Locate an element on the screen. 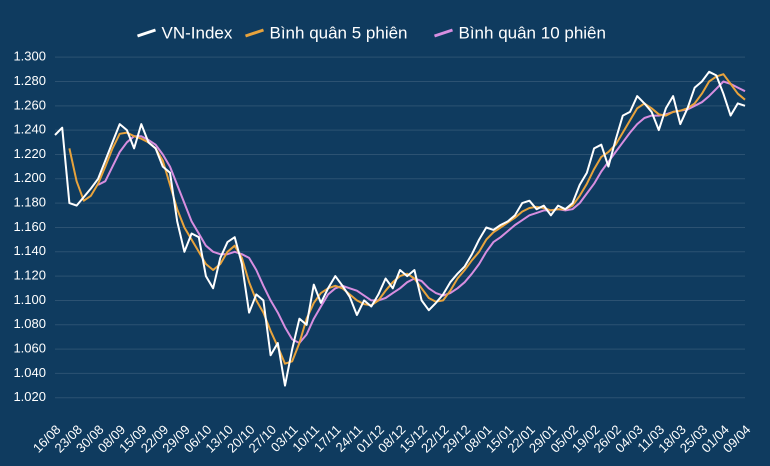 Image resolution: width=770 pixels, height=466 pixels. legend-label: VN-Index is located at coordinates (197, 32).